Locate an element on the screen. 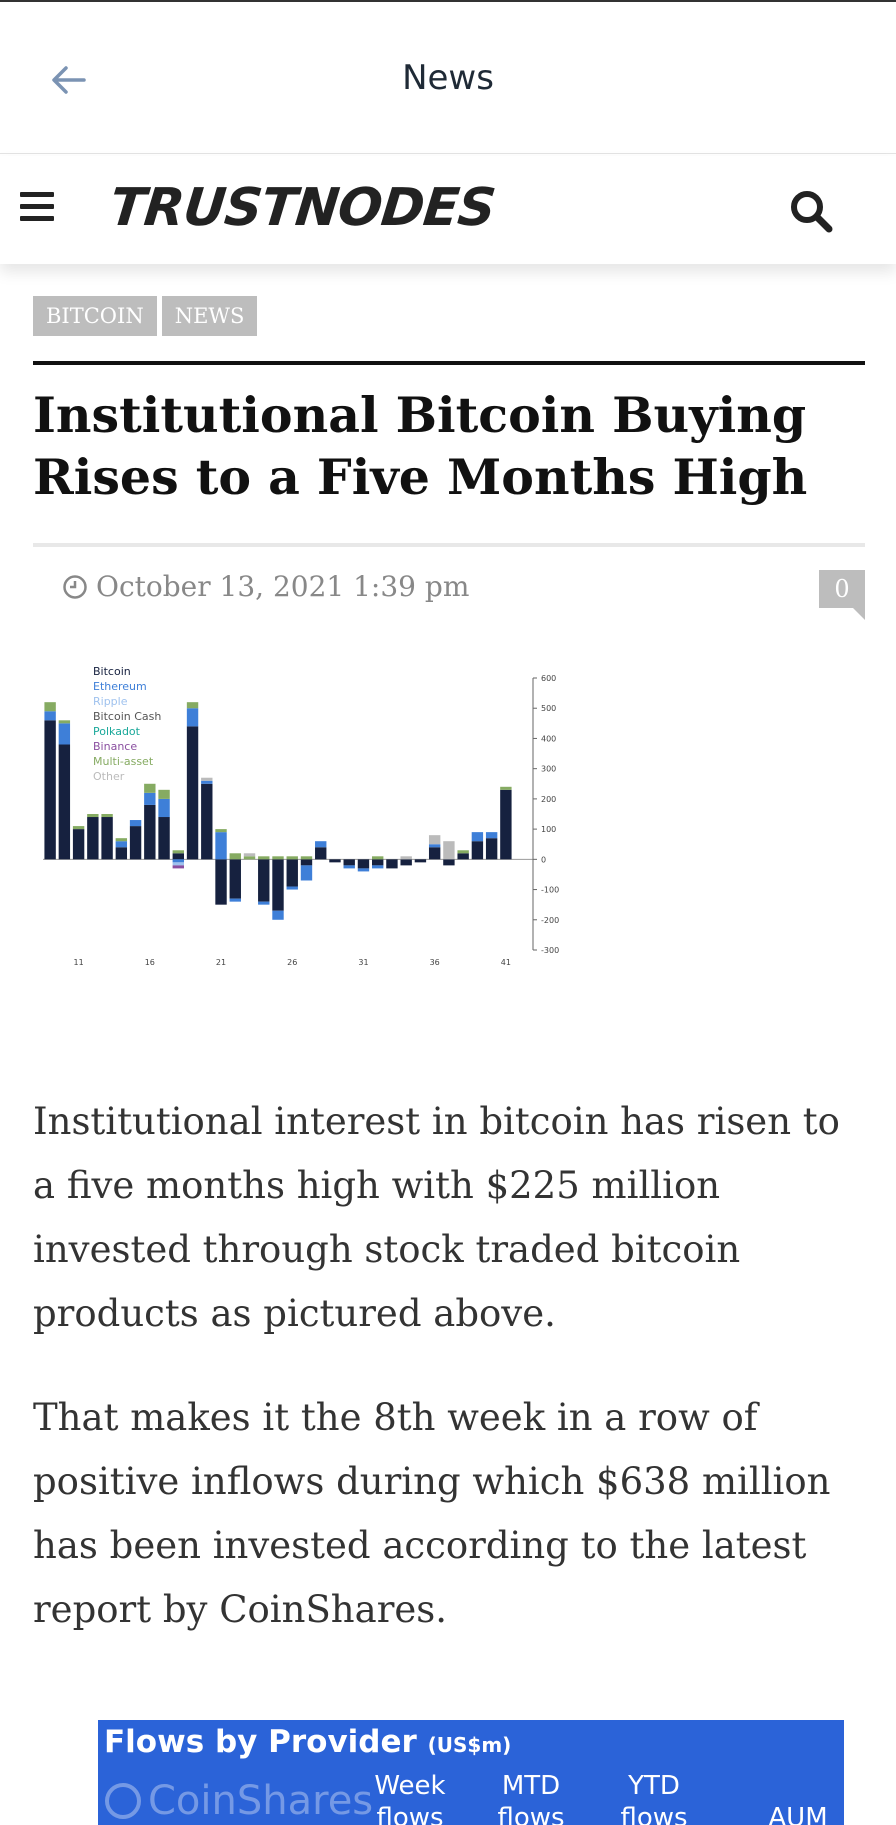 The image size is (896, 1825). col-week-flows: Week flows is located at coordinates (410, 1798).